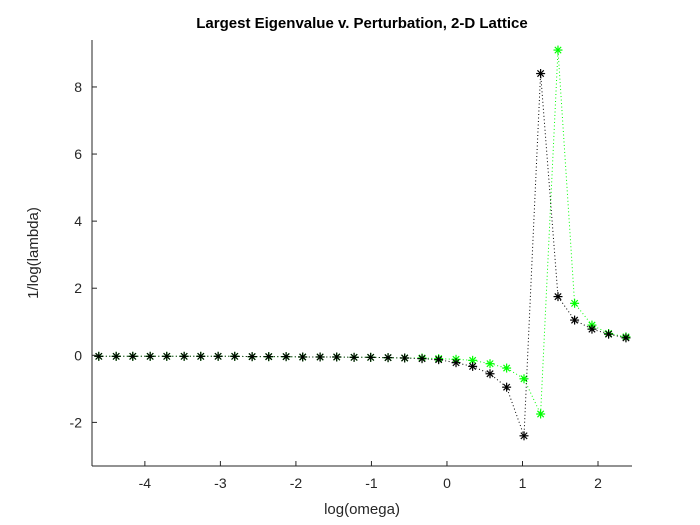  I want to click on y-axis-title: 1/log(lambda), so click(33, 253).